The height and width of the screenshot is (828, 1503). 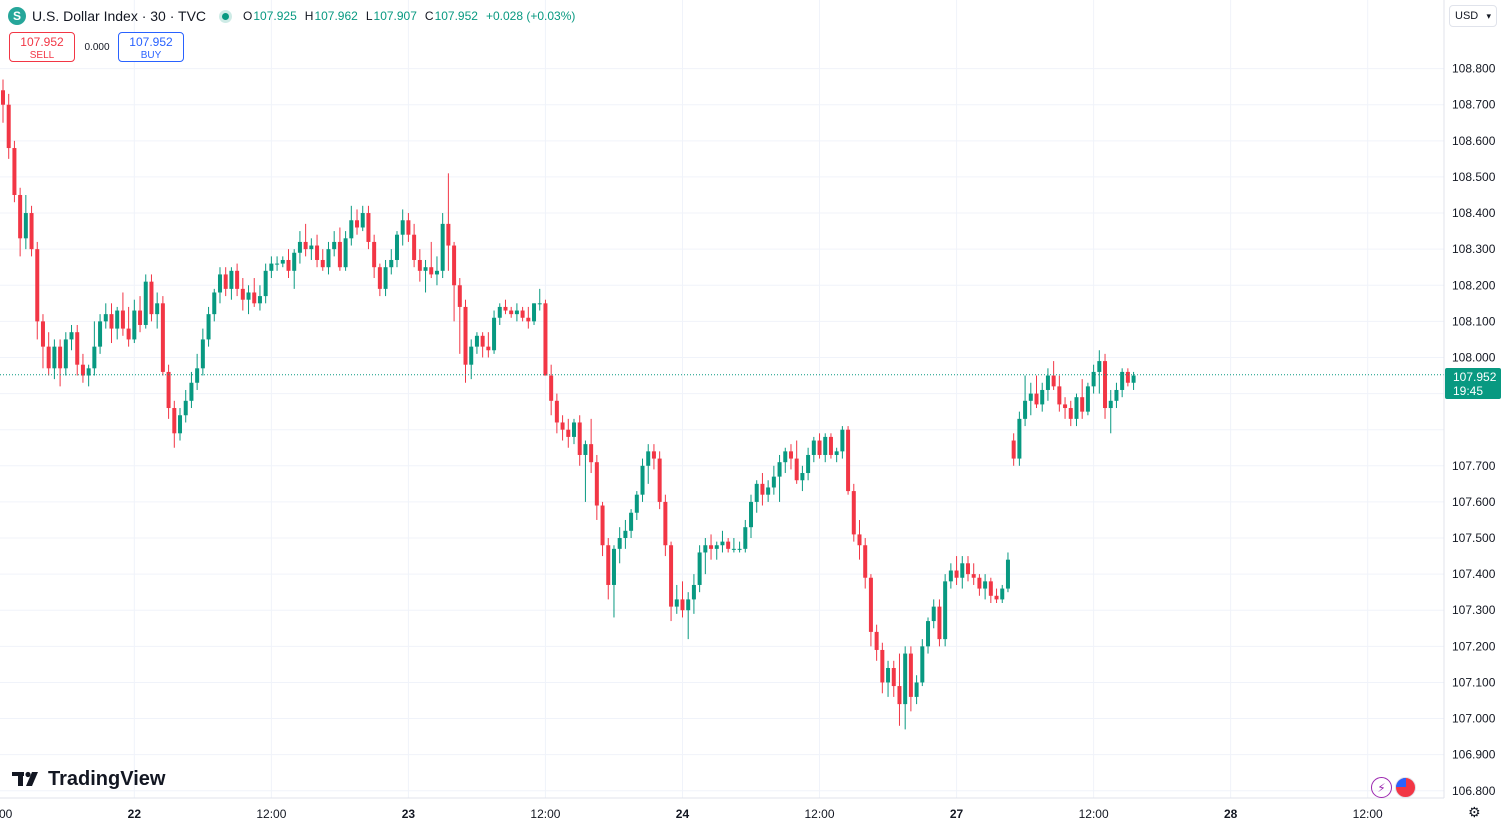 What do you see at coordinates (42, 55) in the screenshot?
I see `sell-label: SELL` at bounding box center [42, 55].